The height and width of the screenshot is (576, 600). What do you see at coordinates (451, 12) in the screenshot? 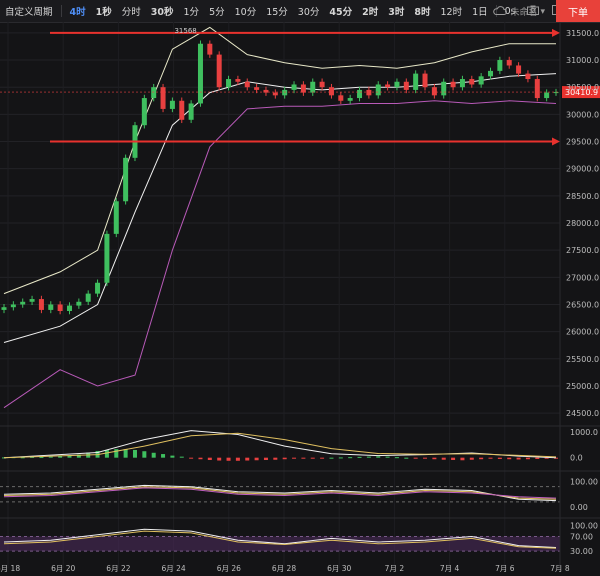
I see `interval-13: 12时` at bounding box center [451, 12].